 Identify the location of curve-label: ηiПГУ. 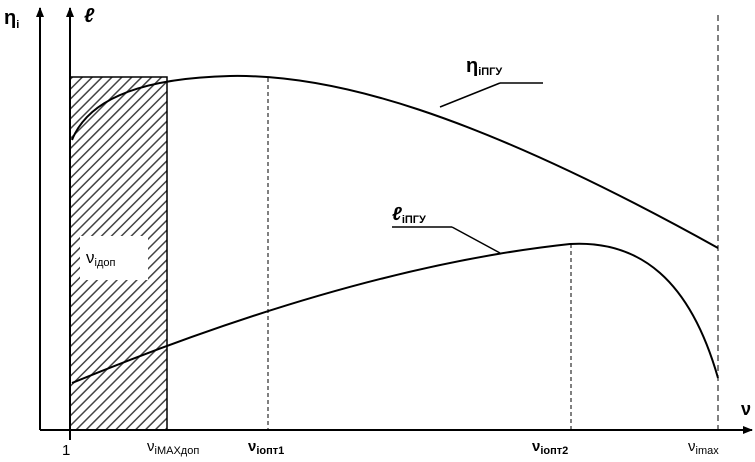
(484, 66).